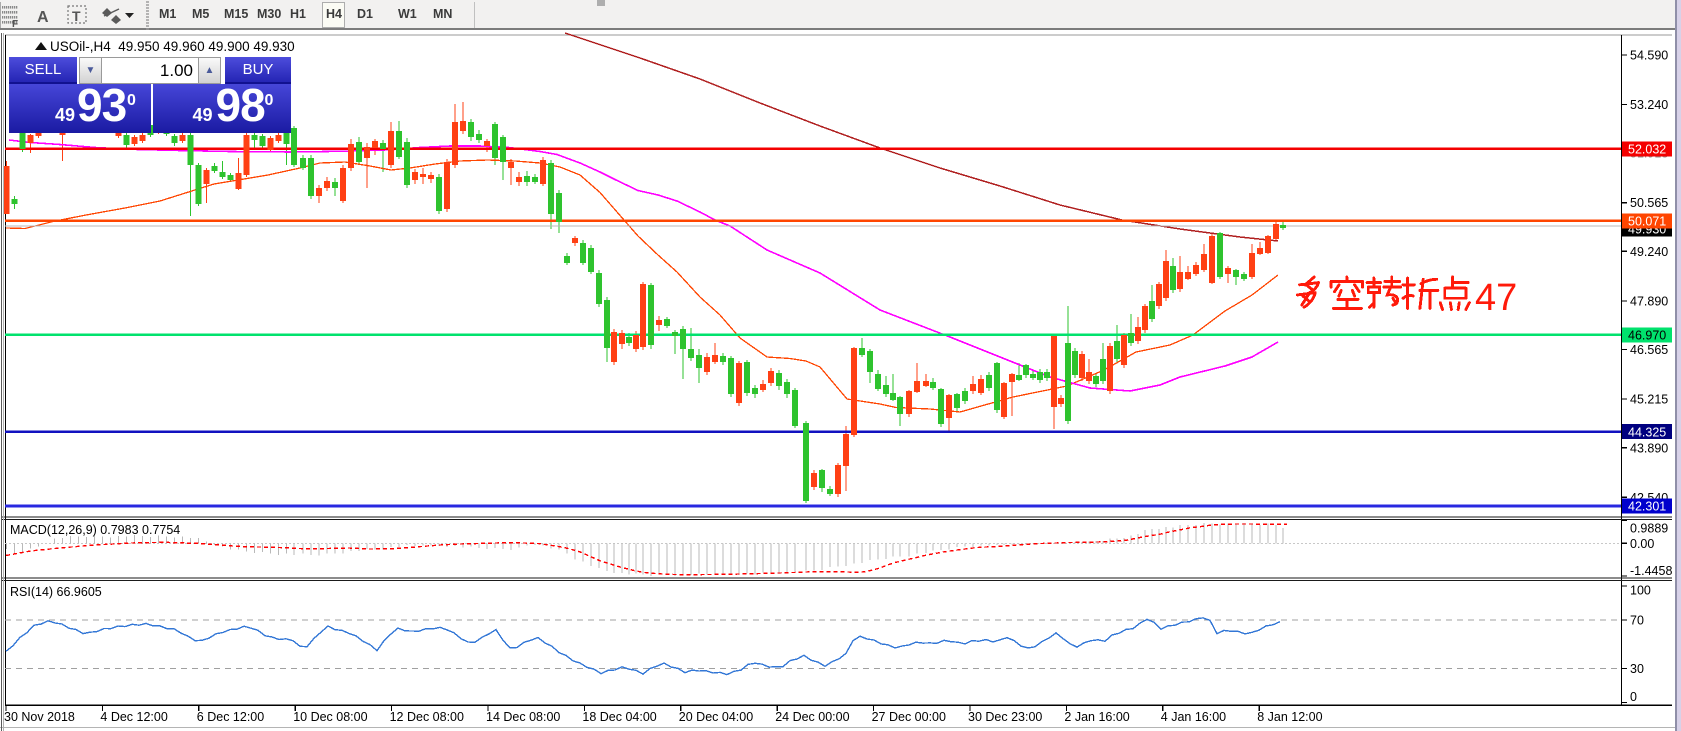 The image size is (1681, 731). I want to click on svg-text: 44.325, so click(1647, 432).